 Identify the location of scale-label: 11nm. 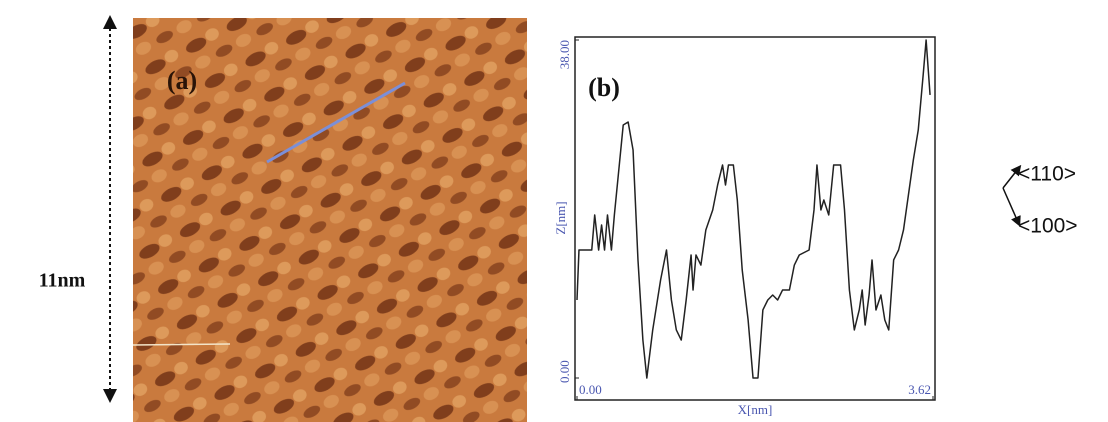
(62, 281).